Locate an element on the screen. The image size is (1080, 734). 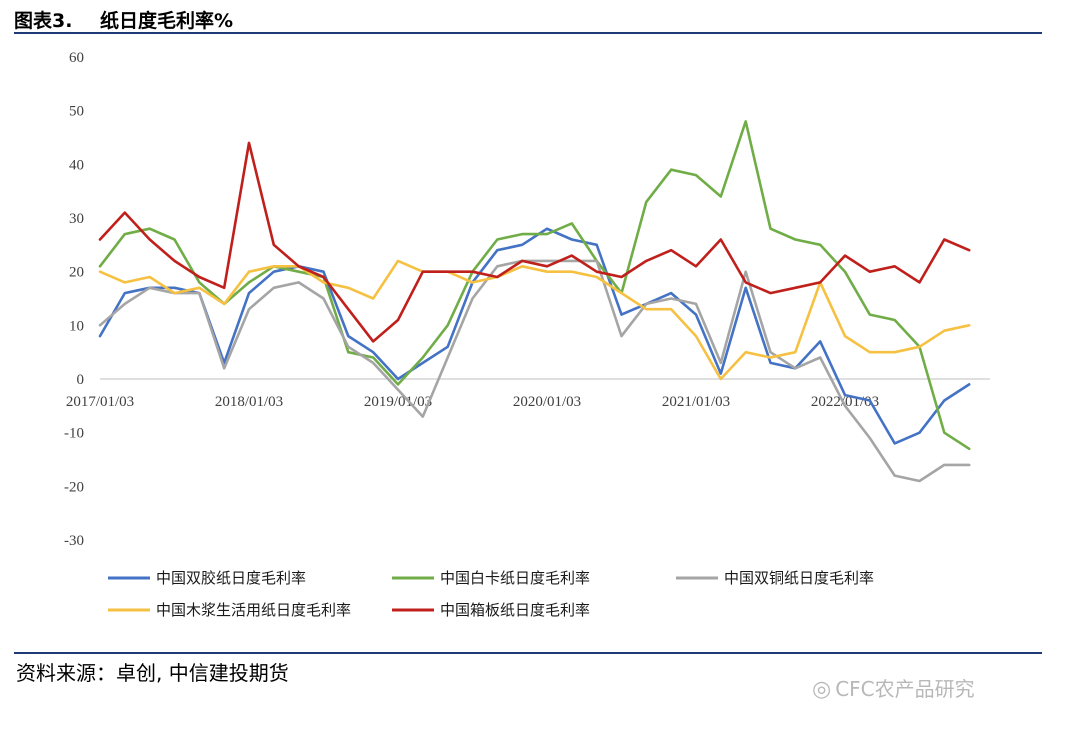
footer-divider is located at coordinates (528, 653).